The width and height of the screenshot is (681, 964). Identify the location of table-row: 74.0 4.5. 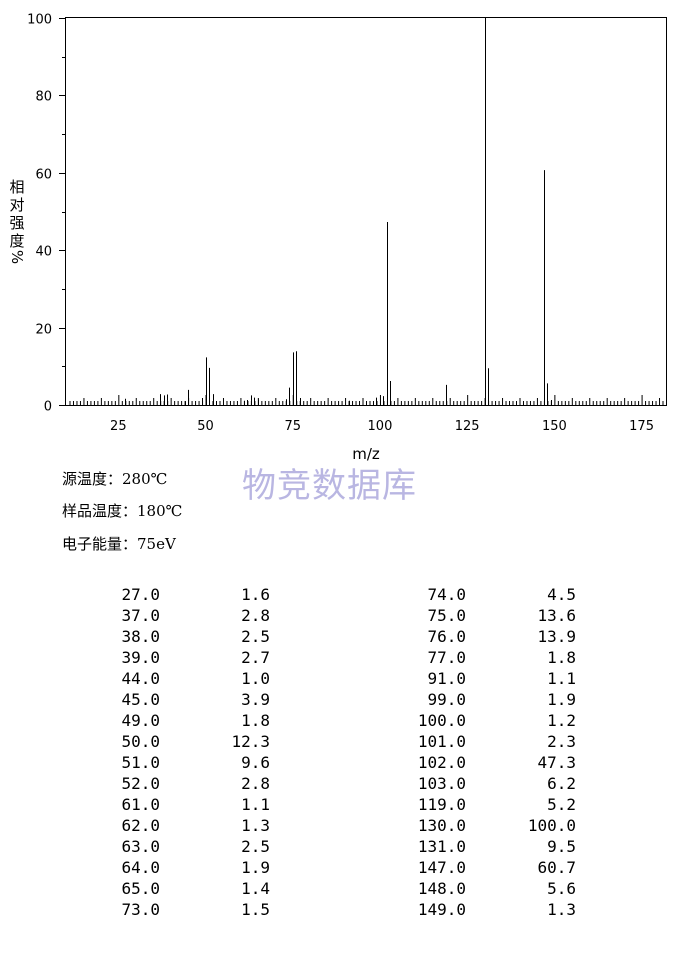
(490, 595).